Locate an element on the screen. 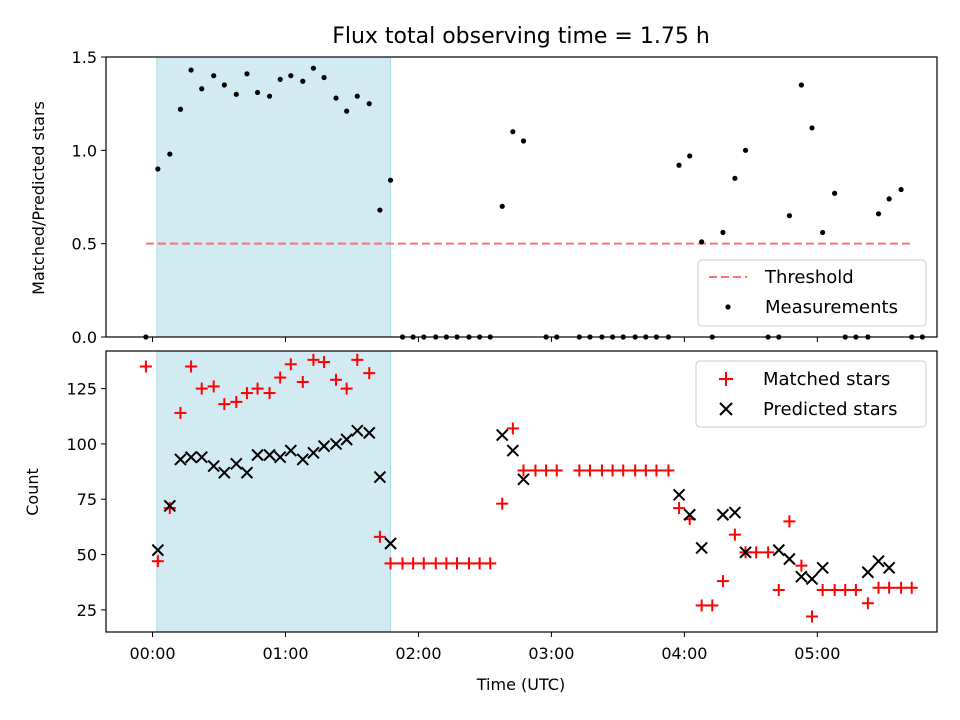 The image size is (960, 720). legend-matched-label: Matched stars is located at coordinates (826, 379).